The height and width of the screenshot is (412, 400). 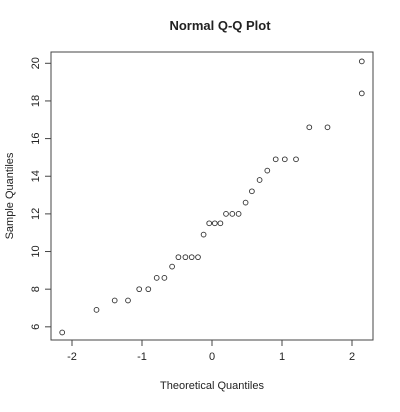 I want to click on y-tick-label: 16, so click(x=36, y=138).